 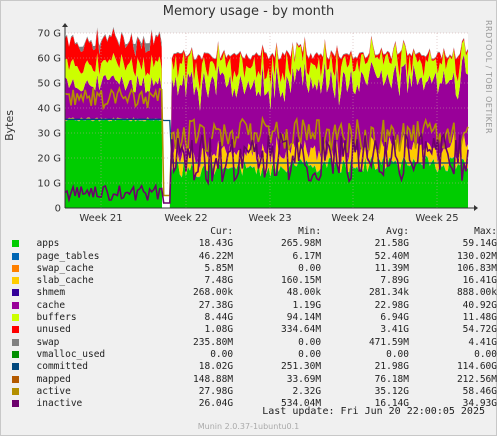 What do you see at coordinates (222, 354) in the screenshot?
I see `legend-cur: 0.00` at bounding box center [222, 354].